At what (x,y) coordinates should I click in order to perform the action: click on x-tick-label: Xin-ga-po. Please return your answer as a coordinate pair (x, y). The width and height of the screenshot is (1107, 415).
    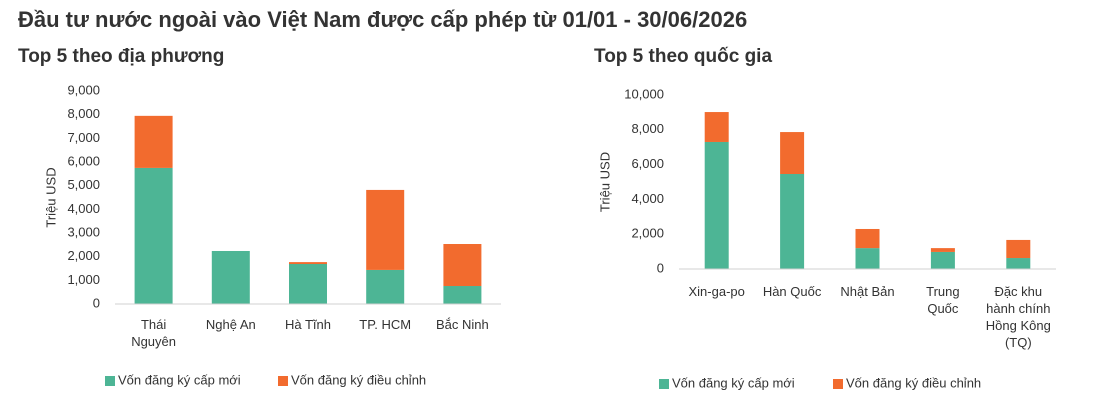
    Looking at the image, I should click on (716, 291).